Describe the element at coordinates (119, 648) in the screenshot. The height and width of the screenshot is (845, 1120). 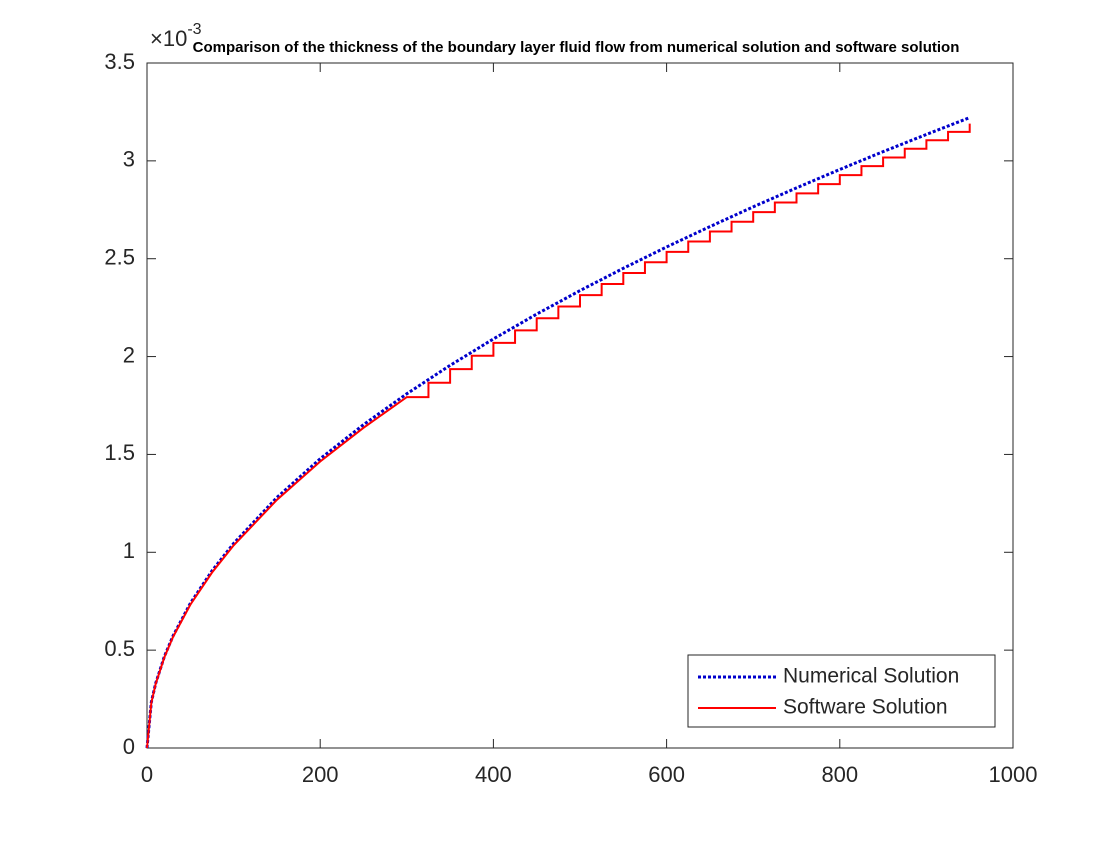
I see `y-tick-label: 0.5` at that location.